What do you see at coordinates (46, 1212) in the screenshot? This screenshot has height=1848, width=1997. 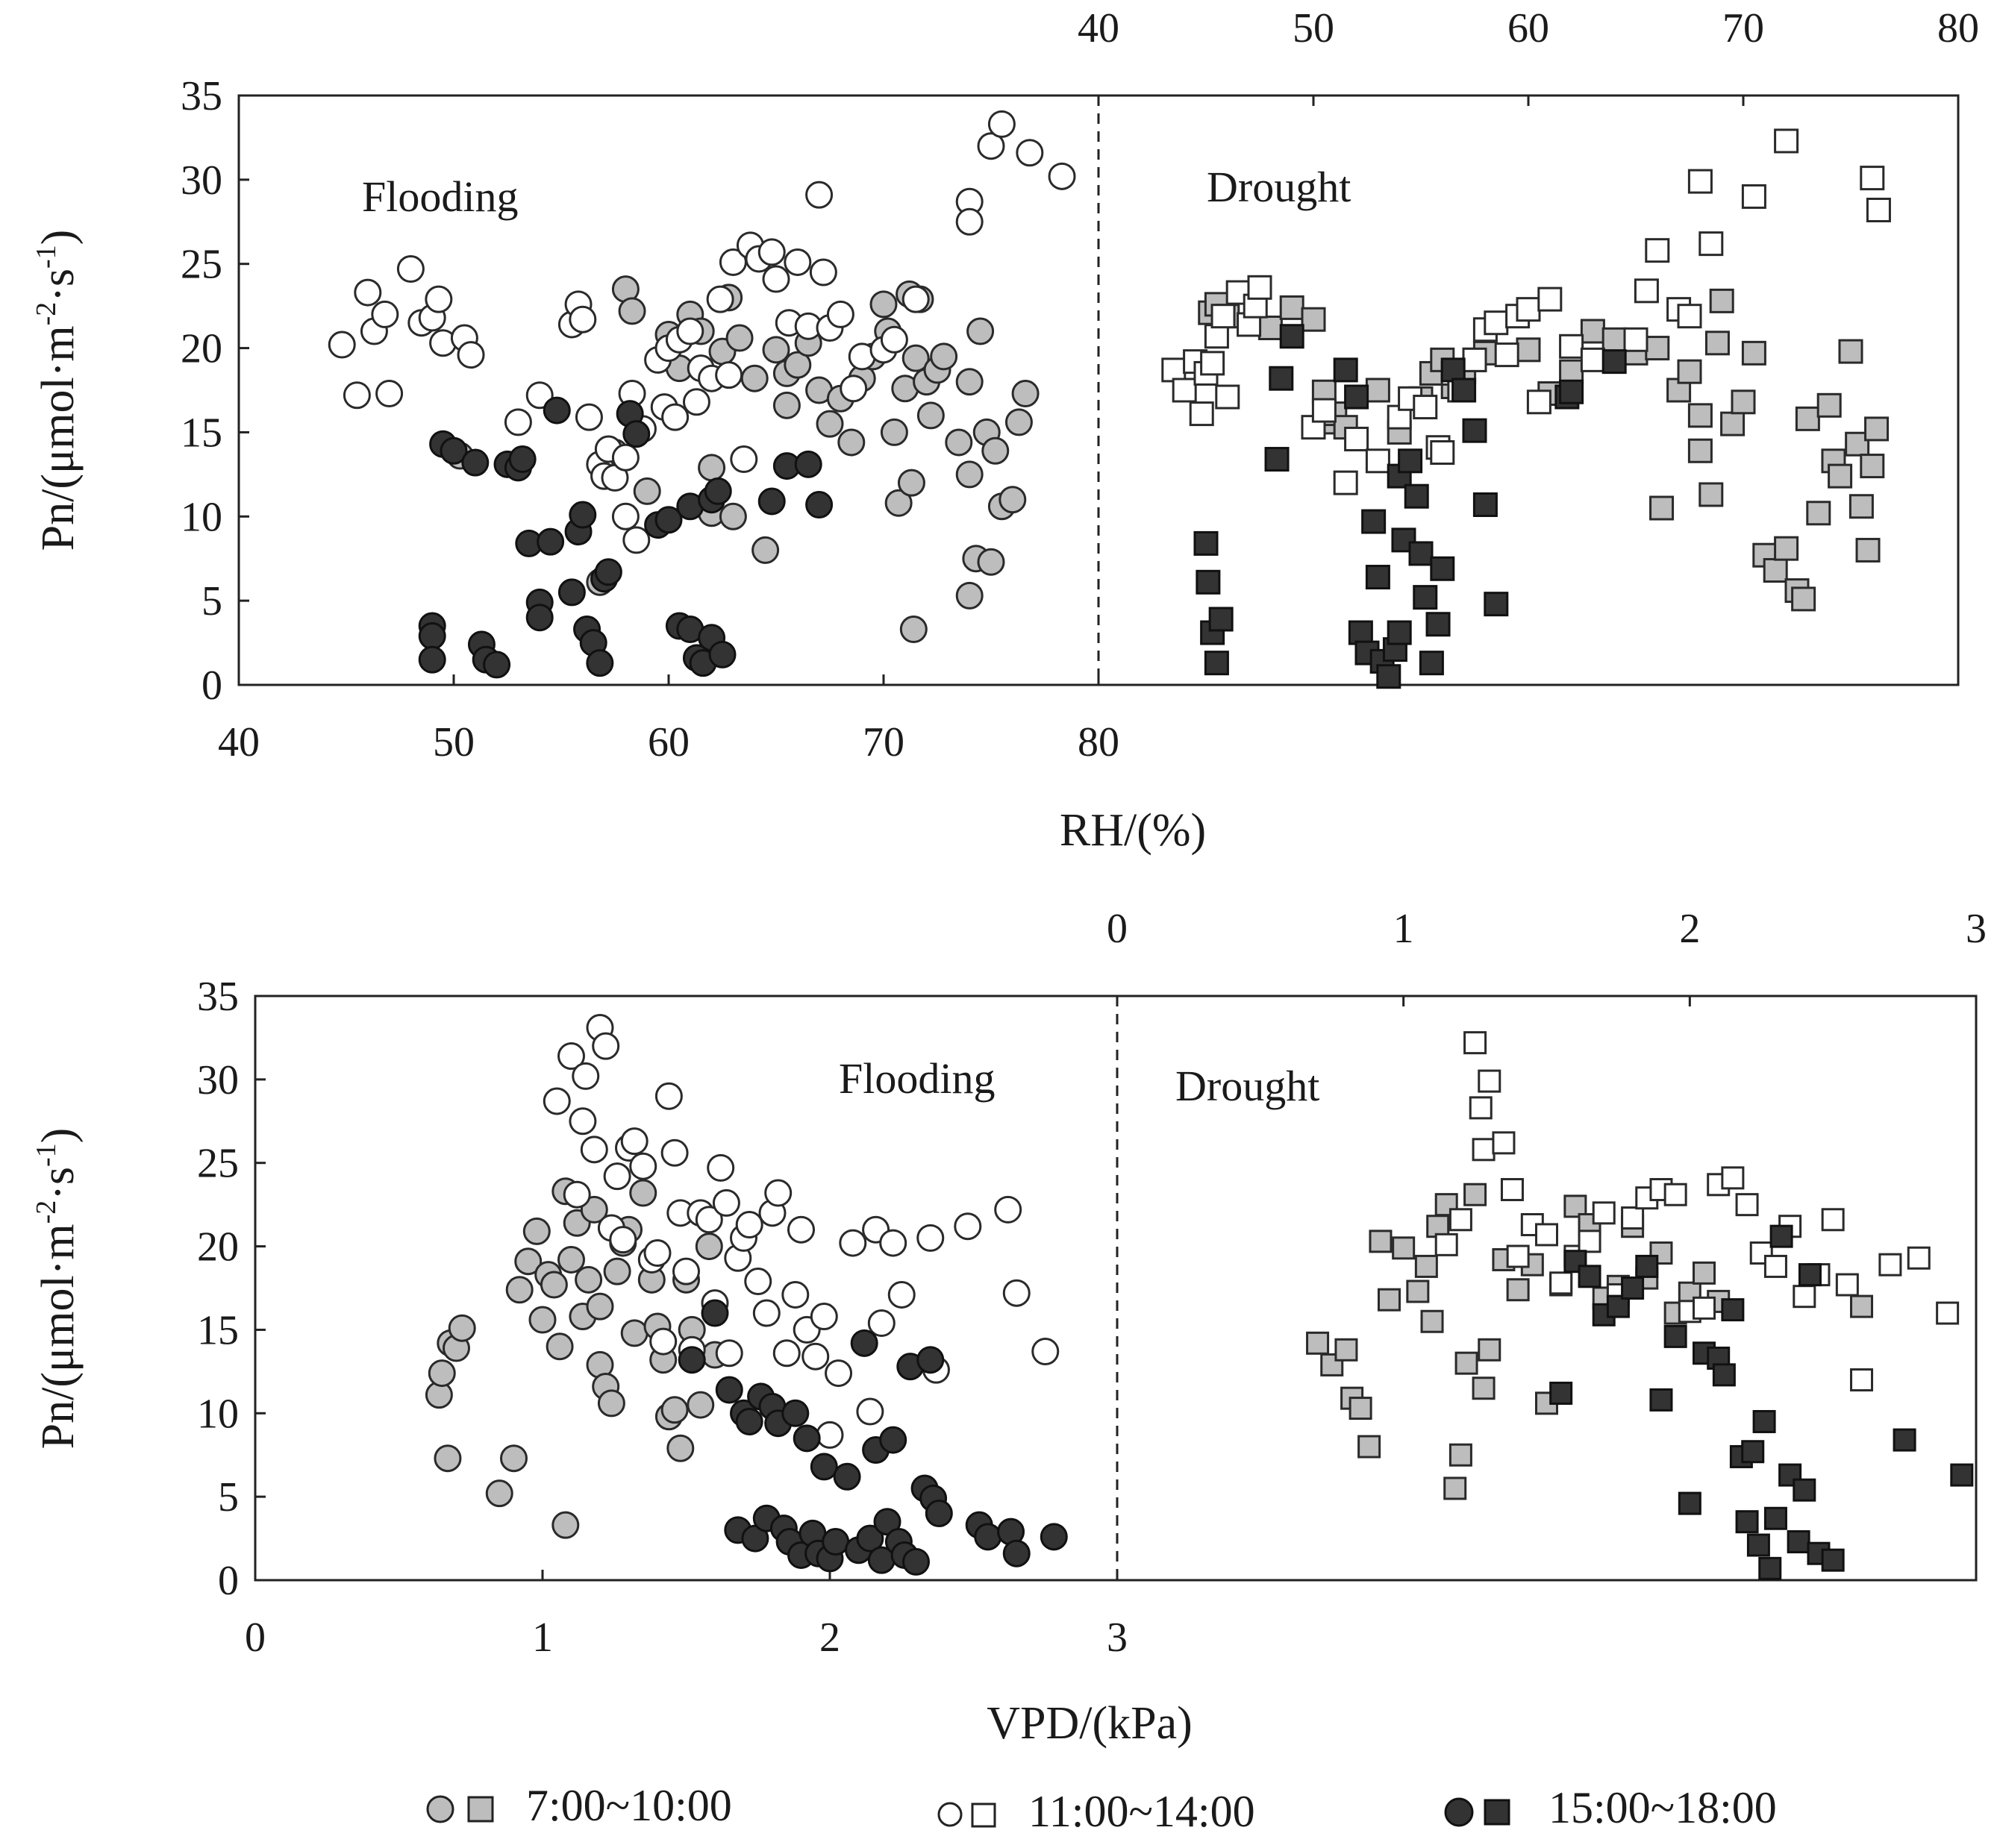 I see `y-label-sup-1: -2` at bounding box center [46, 1212].